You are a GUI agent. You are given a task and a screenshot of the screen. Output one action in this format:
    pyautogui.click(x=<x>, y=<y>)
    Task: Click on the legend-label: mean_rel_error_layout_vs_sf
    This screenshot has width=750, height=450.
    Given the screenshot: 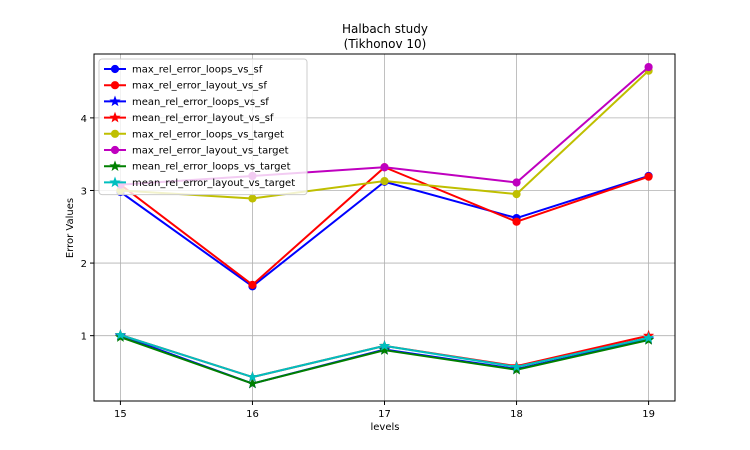 What is the action you would take?
    pyautogui.click(x=203, y=118)
    